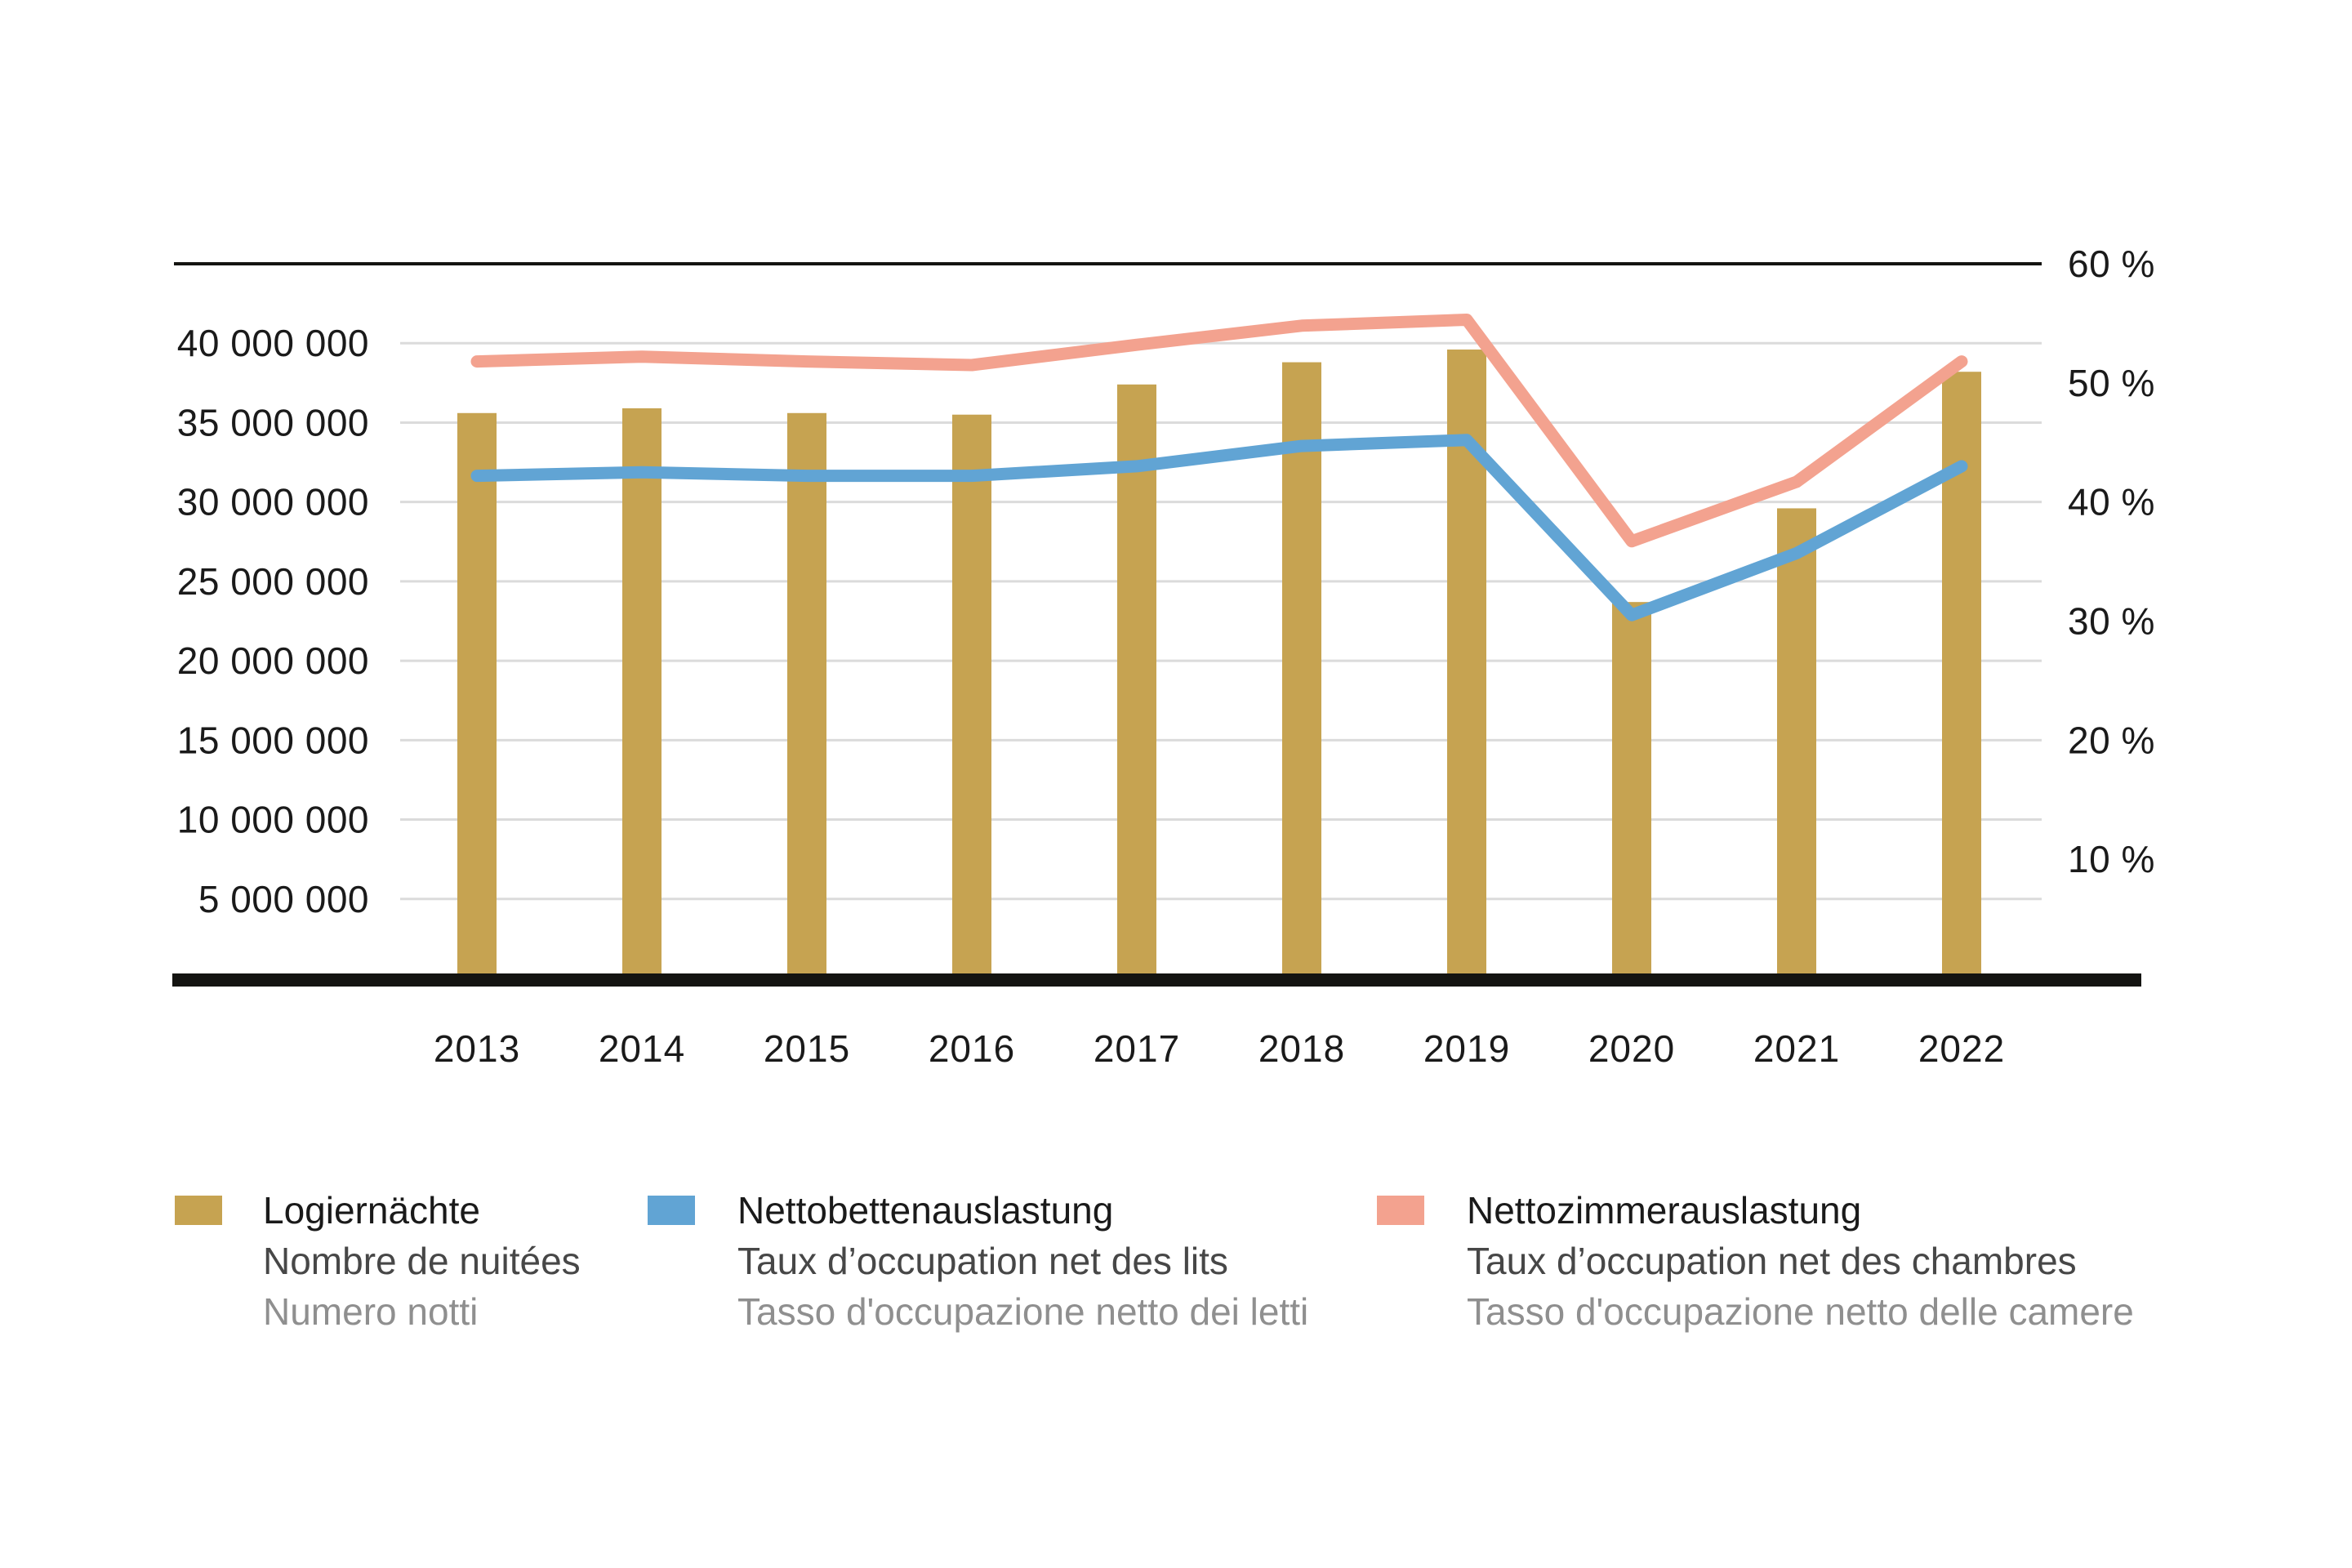  What do you see at coordinates (273, 660) in the screenshot?
I see `left-axis-tick-label: 20 000 000` at bounding box center [273, 660].